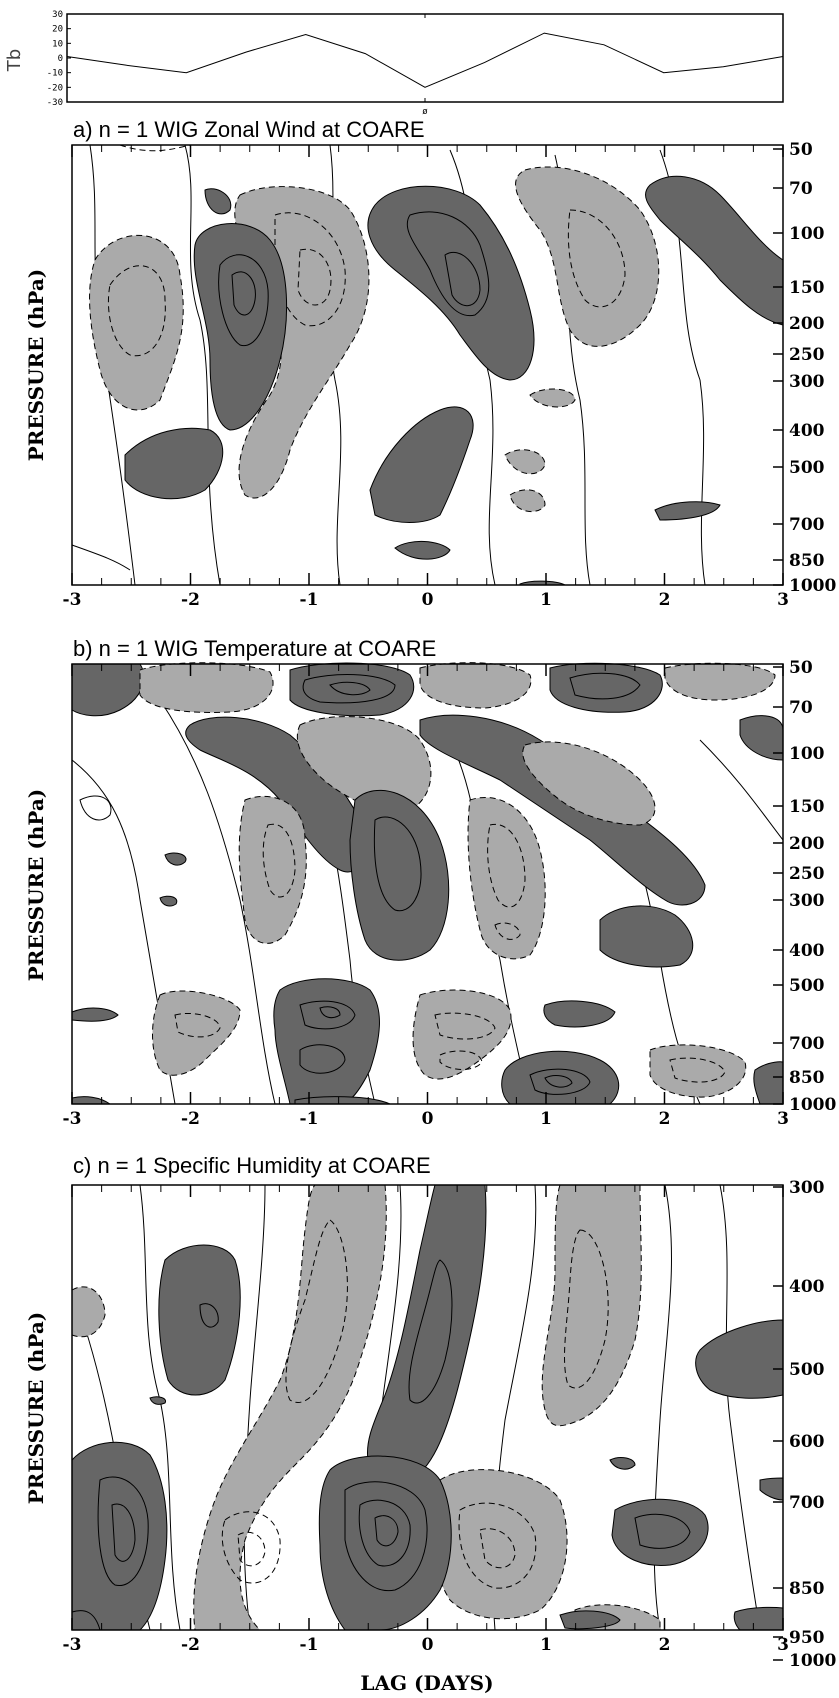 This screenshot has height=1698, width=839. I want to click on ytick-label: 500, so click(807, 468).